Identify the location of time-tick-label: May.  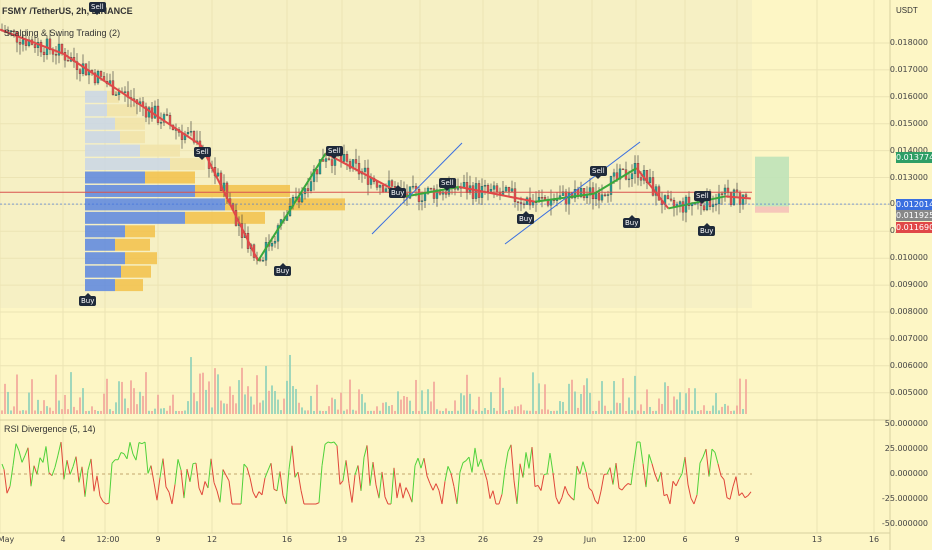
(7, 539).